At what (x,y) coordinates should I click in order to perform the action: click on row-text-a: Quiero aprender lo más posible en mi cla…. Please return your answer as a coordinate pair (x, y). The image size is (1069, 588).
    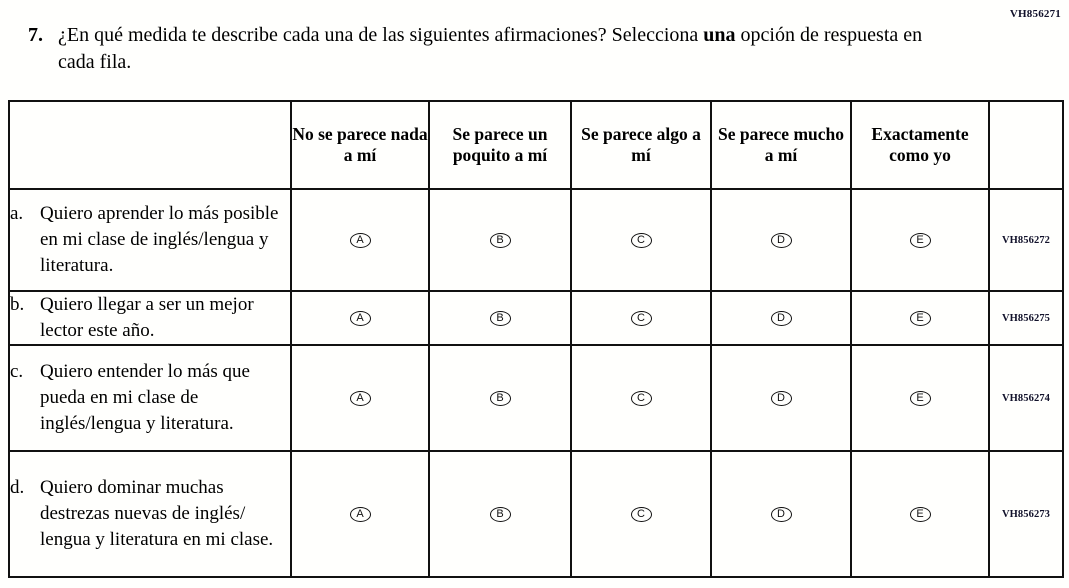
    Looking at the image, I should click on (159, 239).